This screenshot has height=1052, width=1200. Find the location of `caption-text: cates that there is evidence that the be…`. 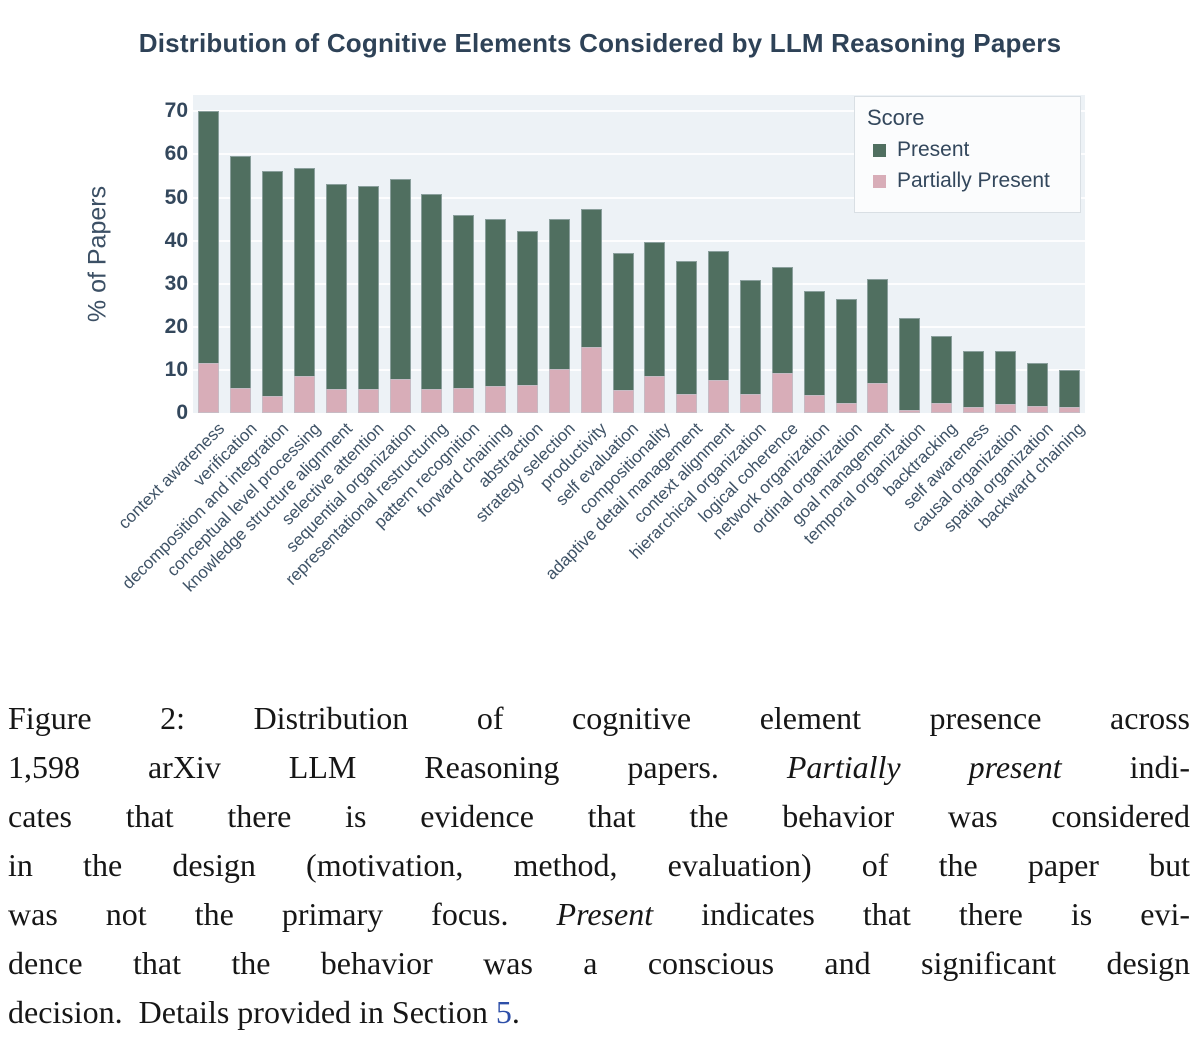

caption-text: cates that there is evidence that the be… is located at coordinates (599, 816).